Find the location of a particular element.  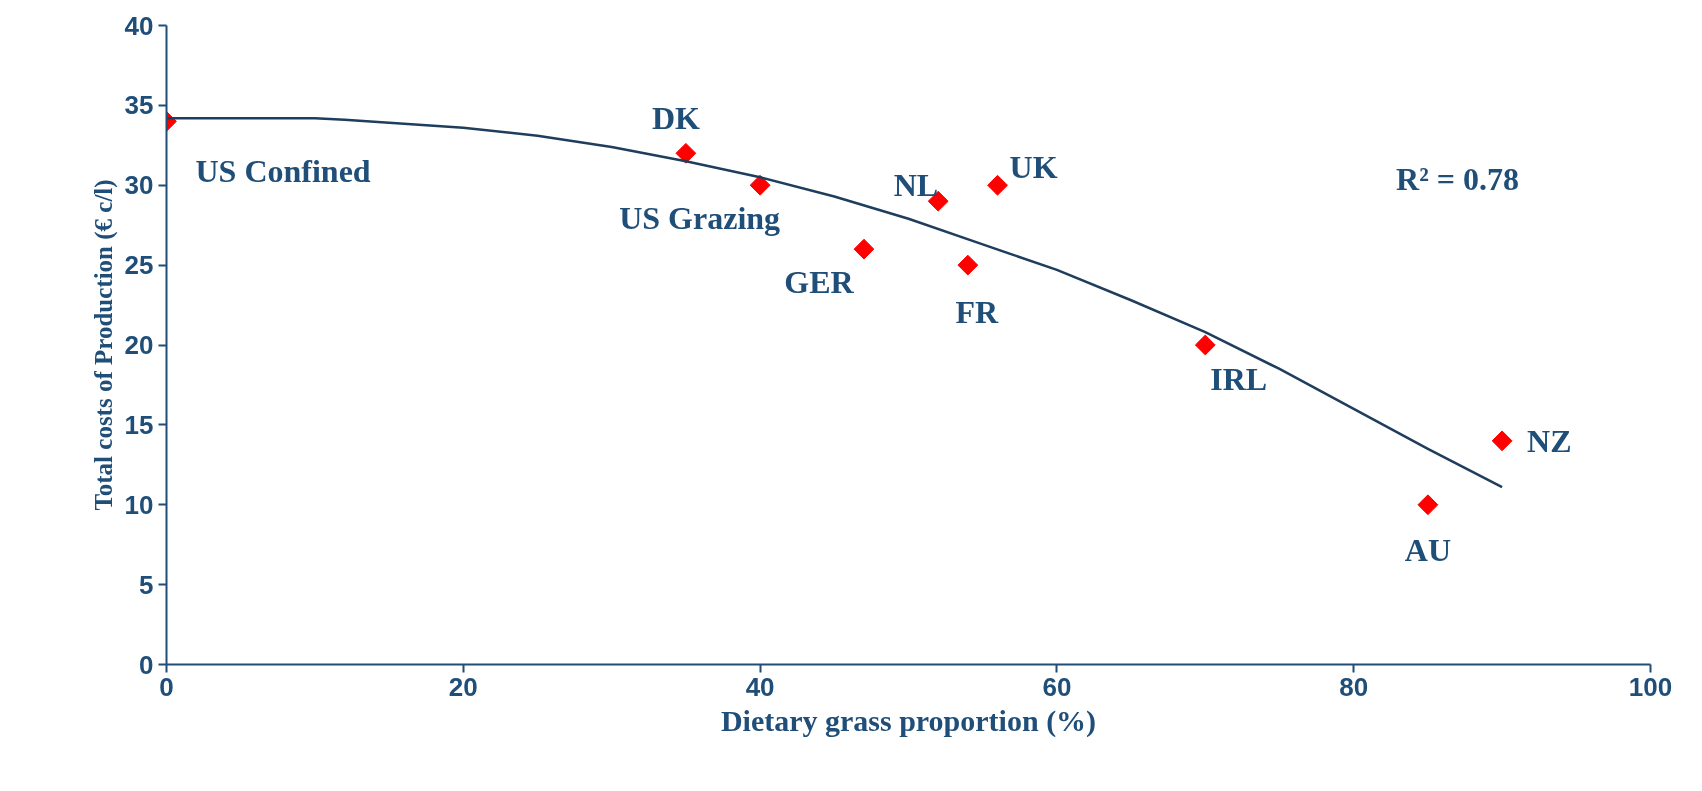

annotation: DK is located at coordinates (676, 118).